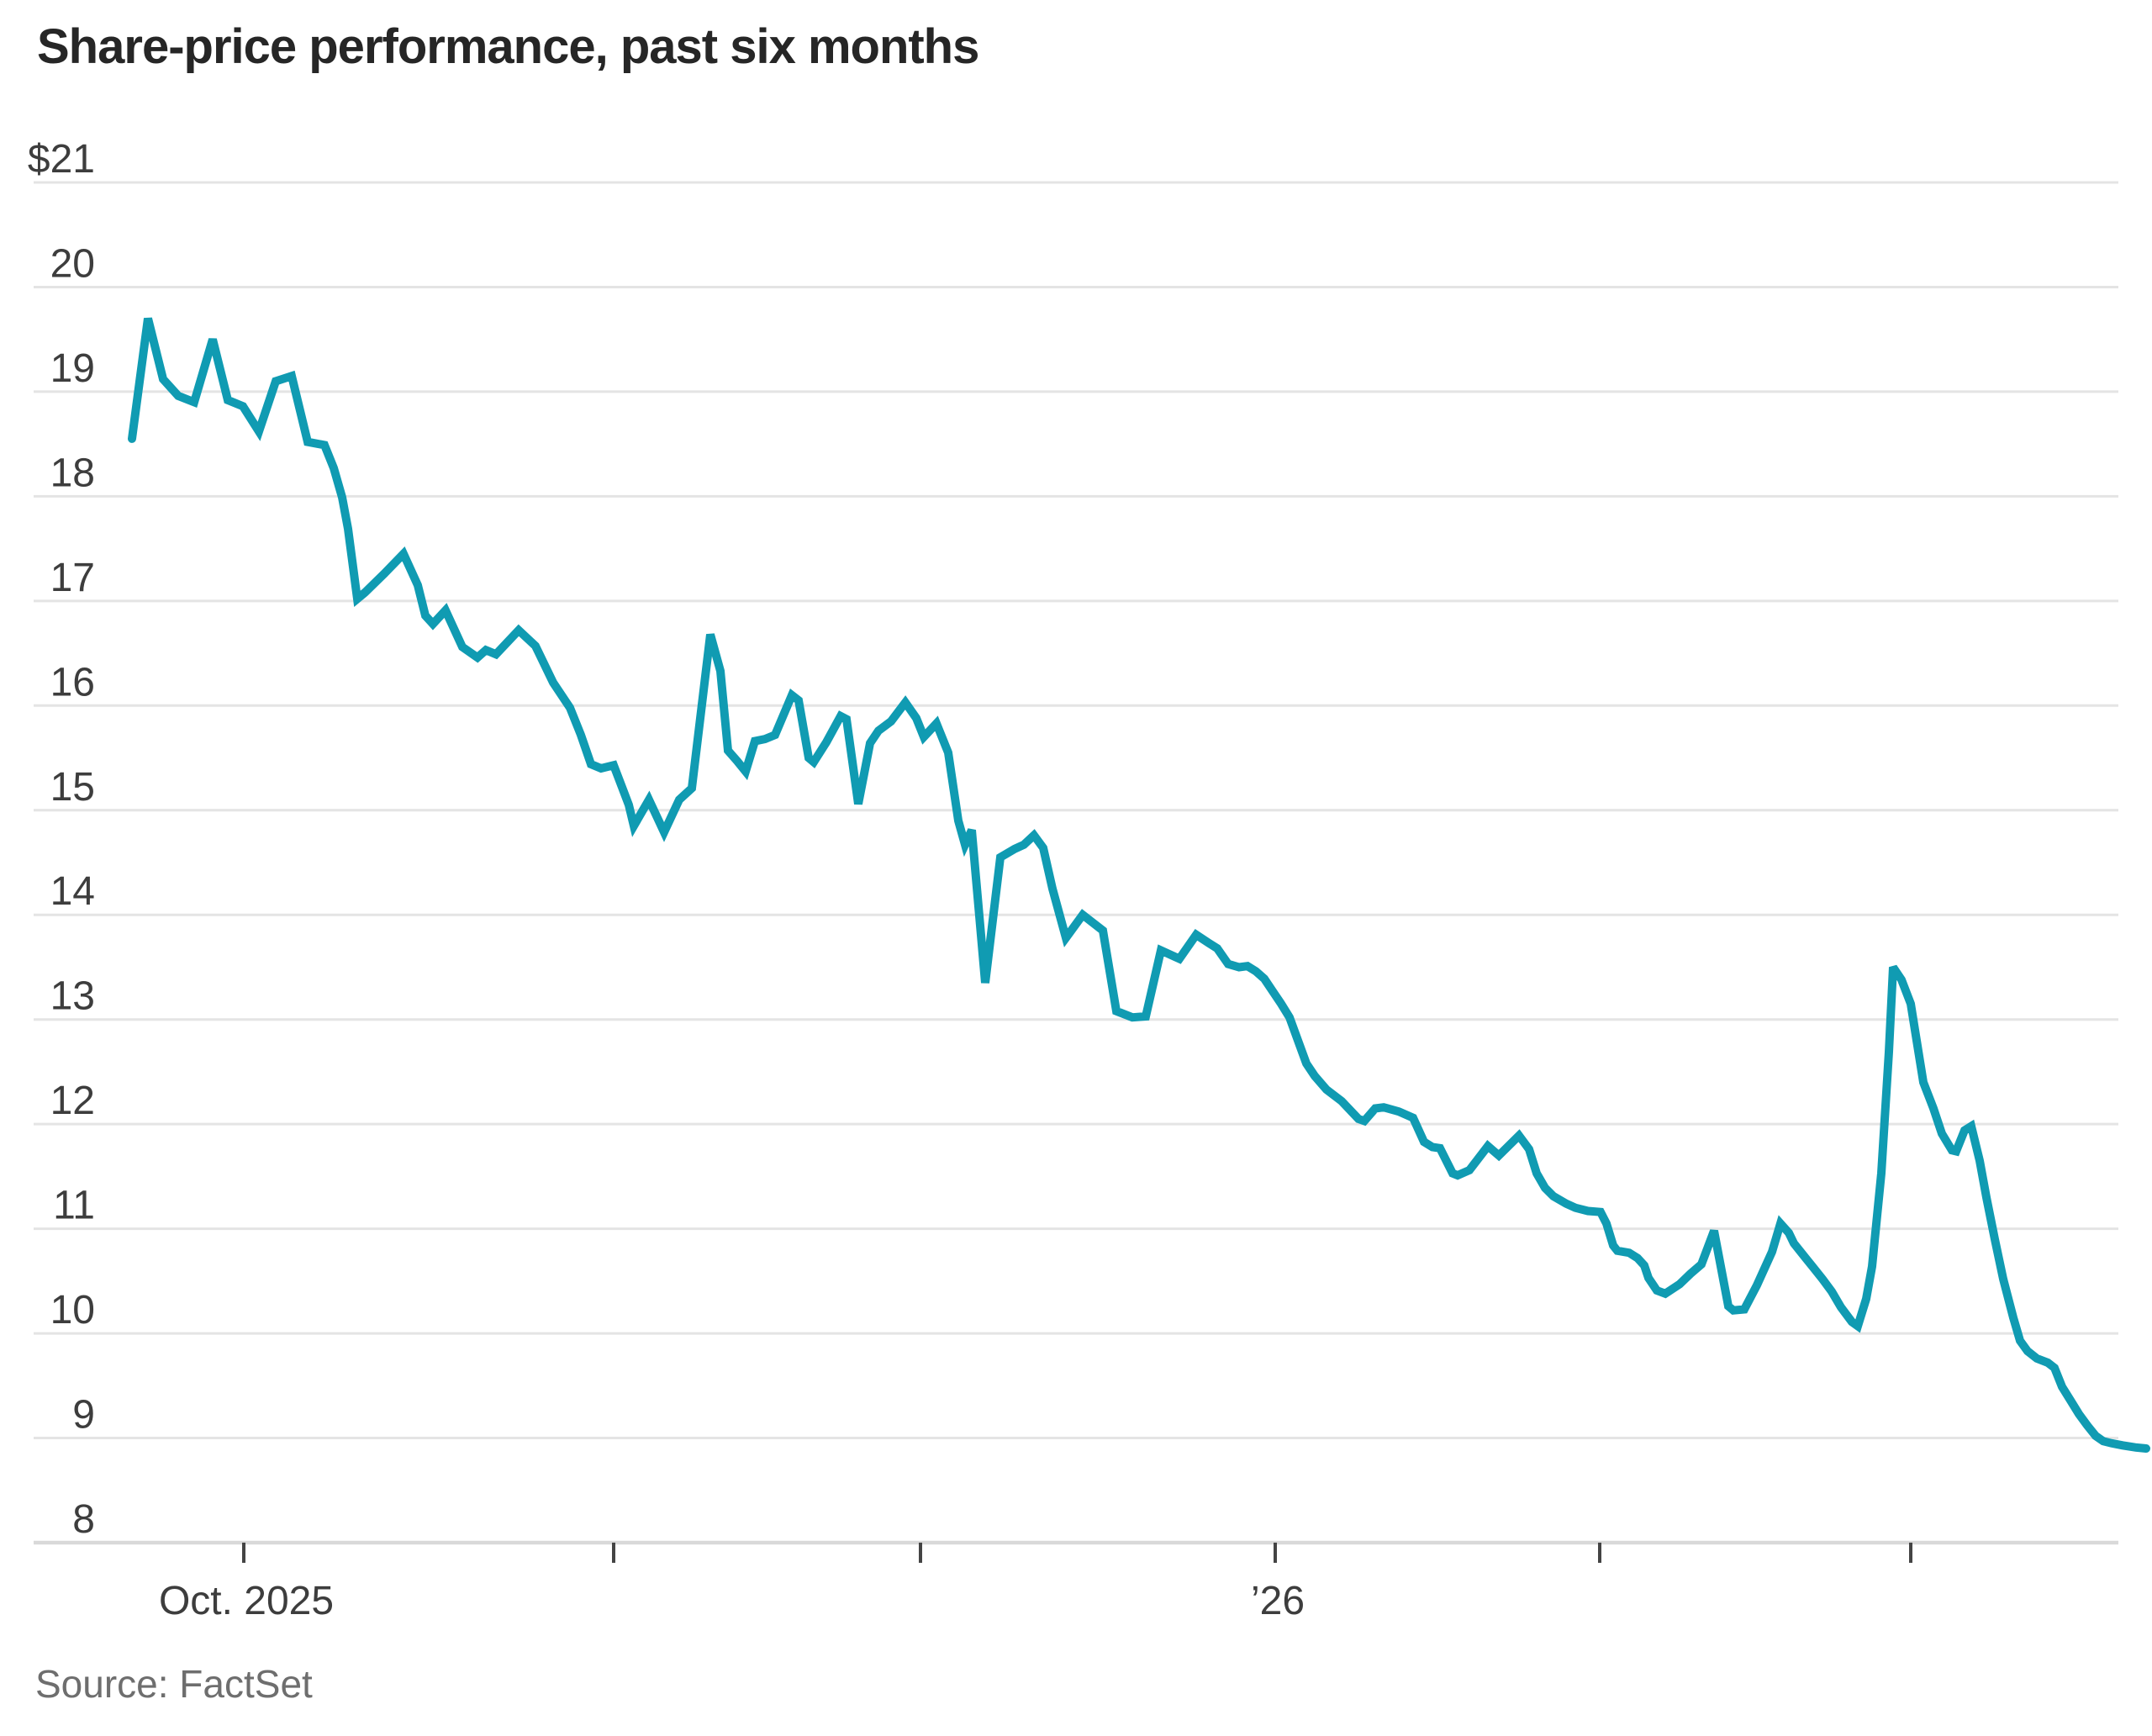 This screenshot has height=1736, width=2152. I want to click on source-note: Source: FactSet, so click(174, 1684).